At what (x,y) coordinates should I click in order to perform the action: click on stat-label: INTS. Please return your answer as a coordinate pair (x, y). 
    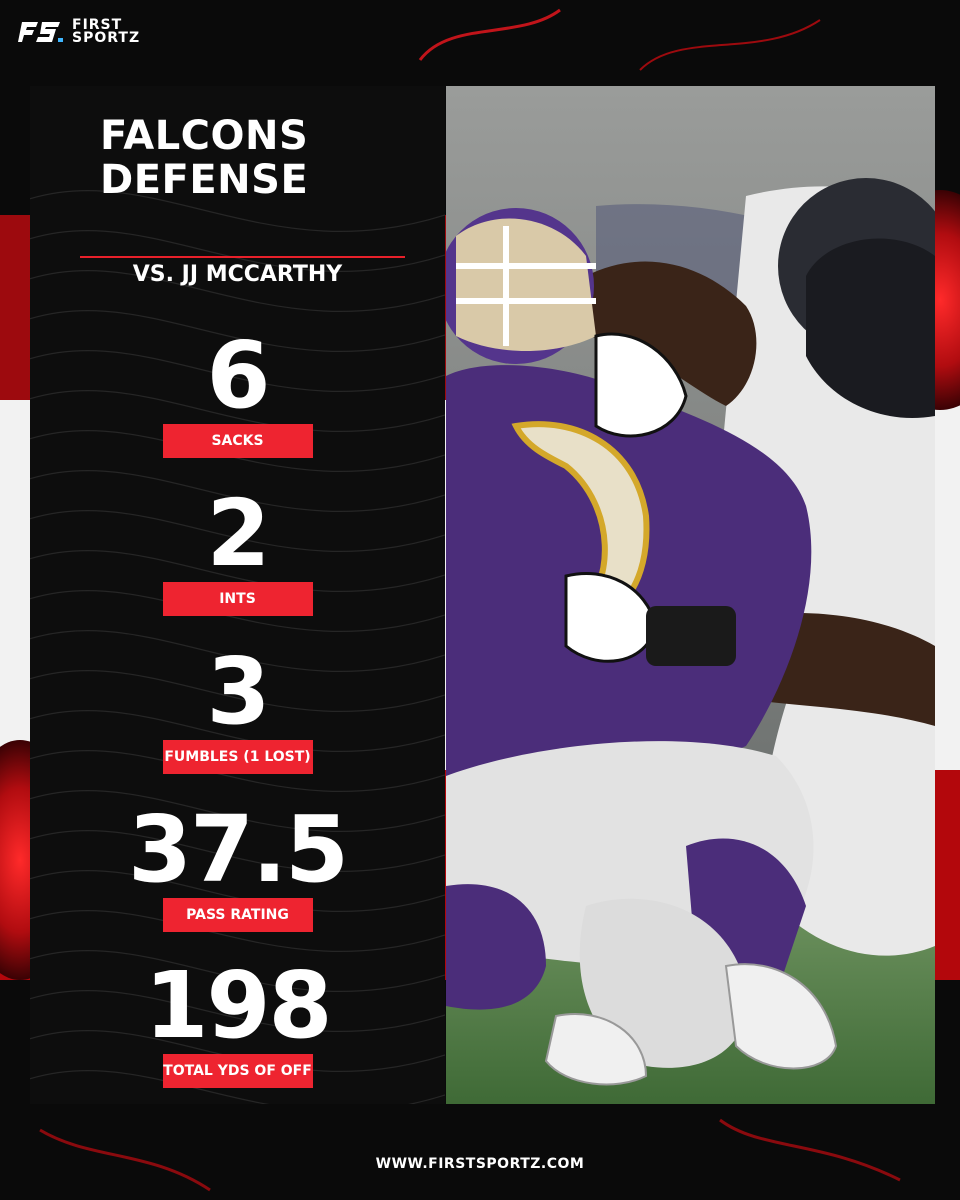
    Looking at the image, I should click on (237, 599).